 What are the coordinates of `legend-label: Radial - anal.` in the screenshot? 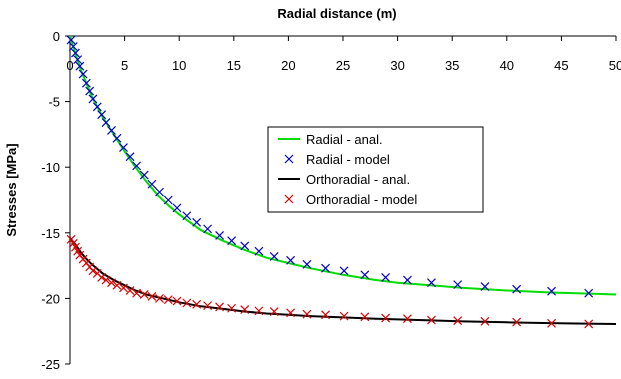 It's located at (344, 139).